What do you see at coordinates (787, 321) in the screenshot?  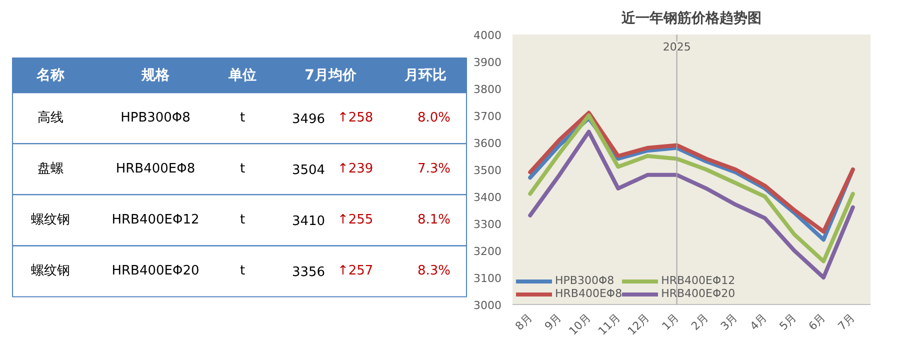 I see `x-tick-label: 5月` at bounding box center [787, 321].